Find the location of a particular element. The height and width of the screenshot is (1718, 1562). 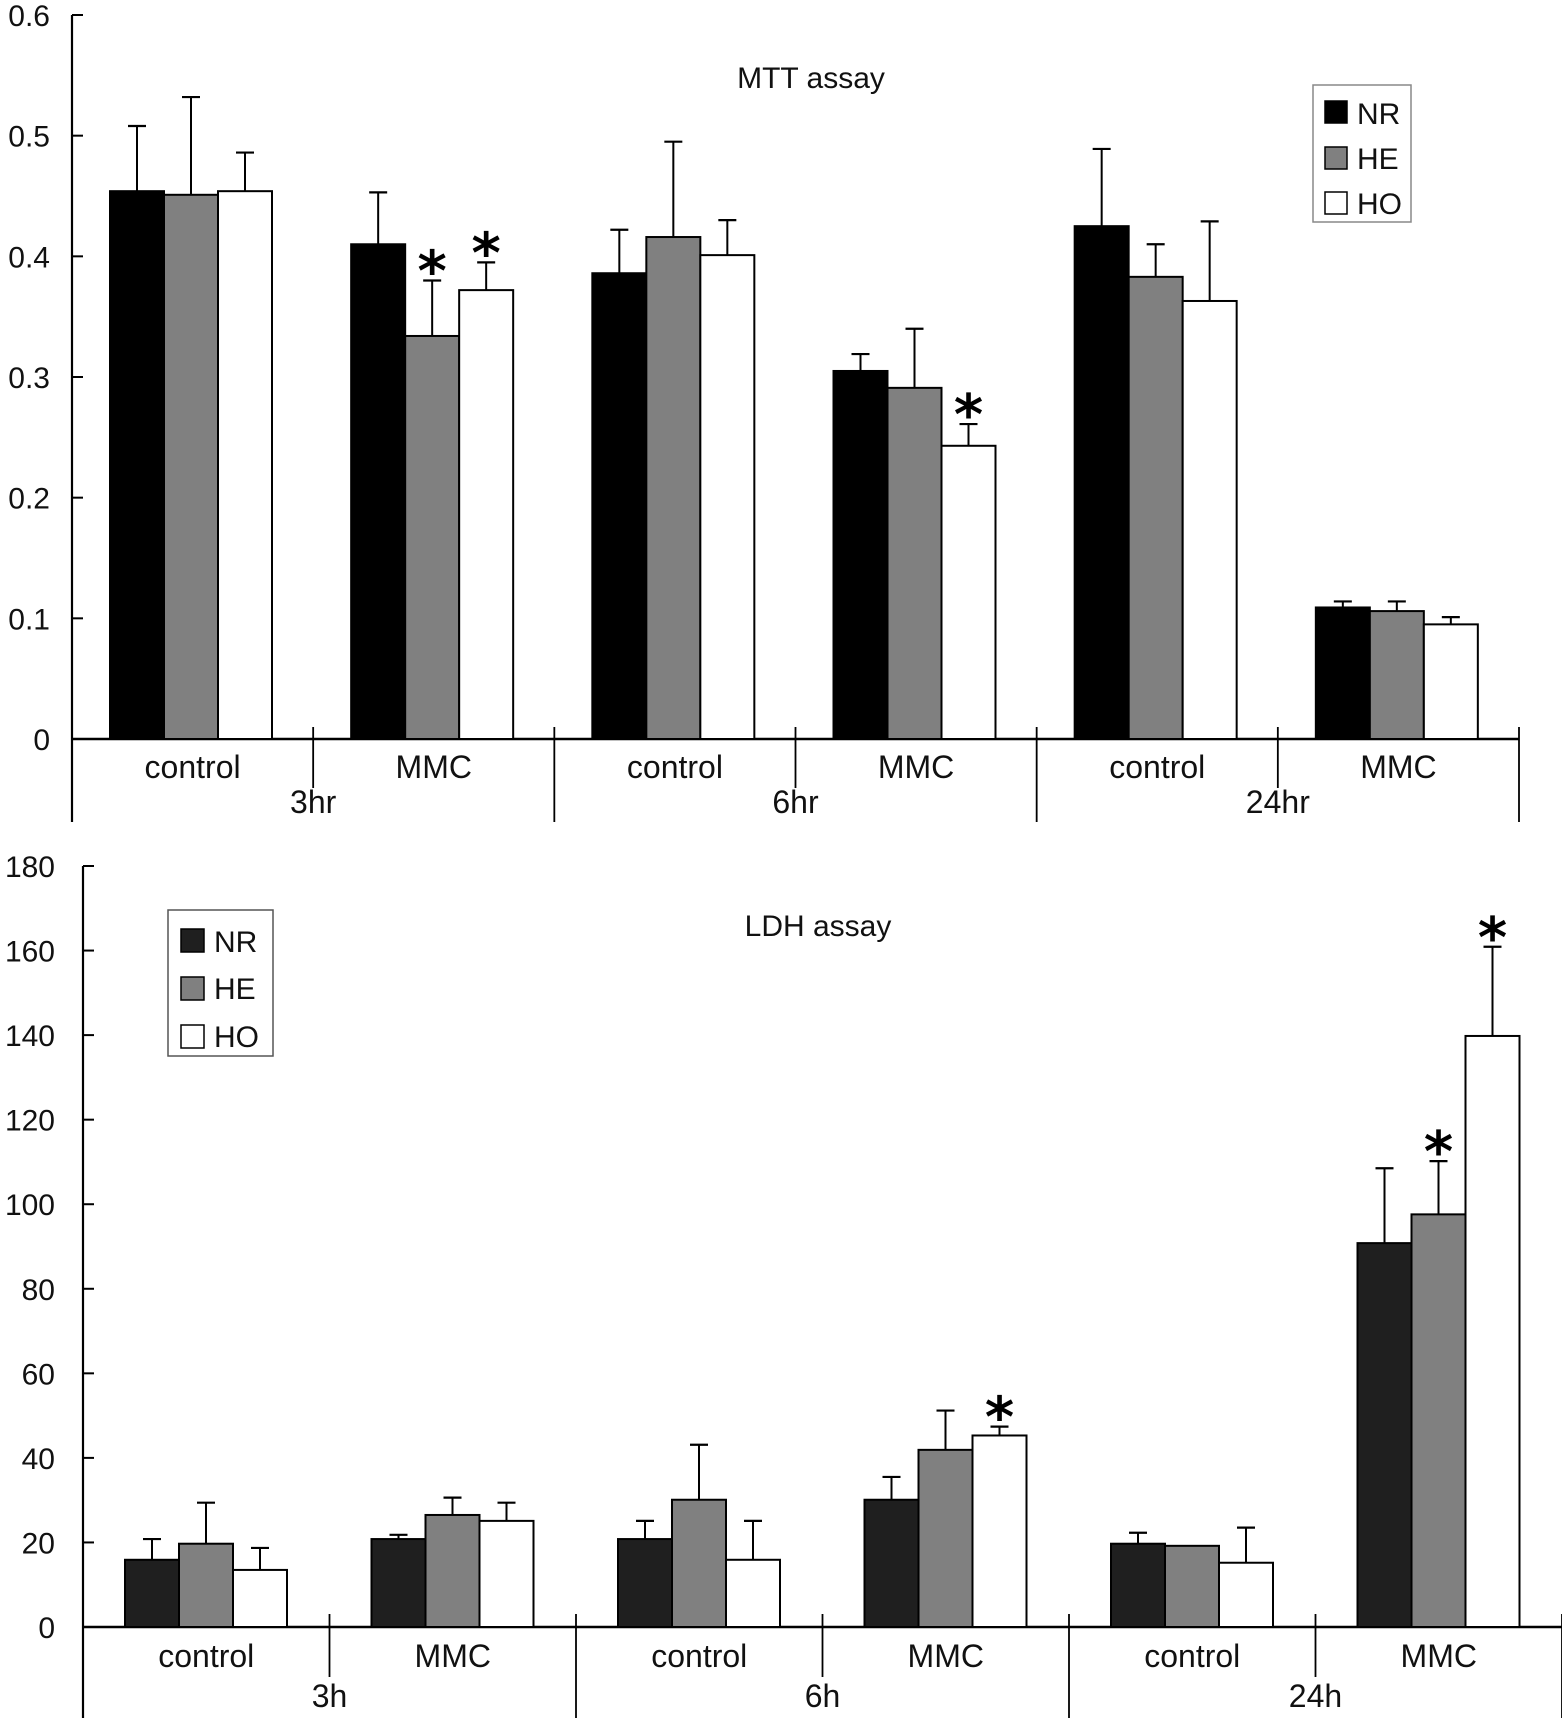

mtt-legend-swatch-nr is located at coordinates (1336, 112).